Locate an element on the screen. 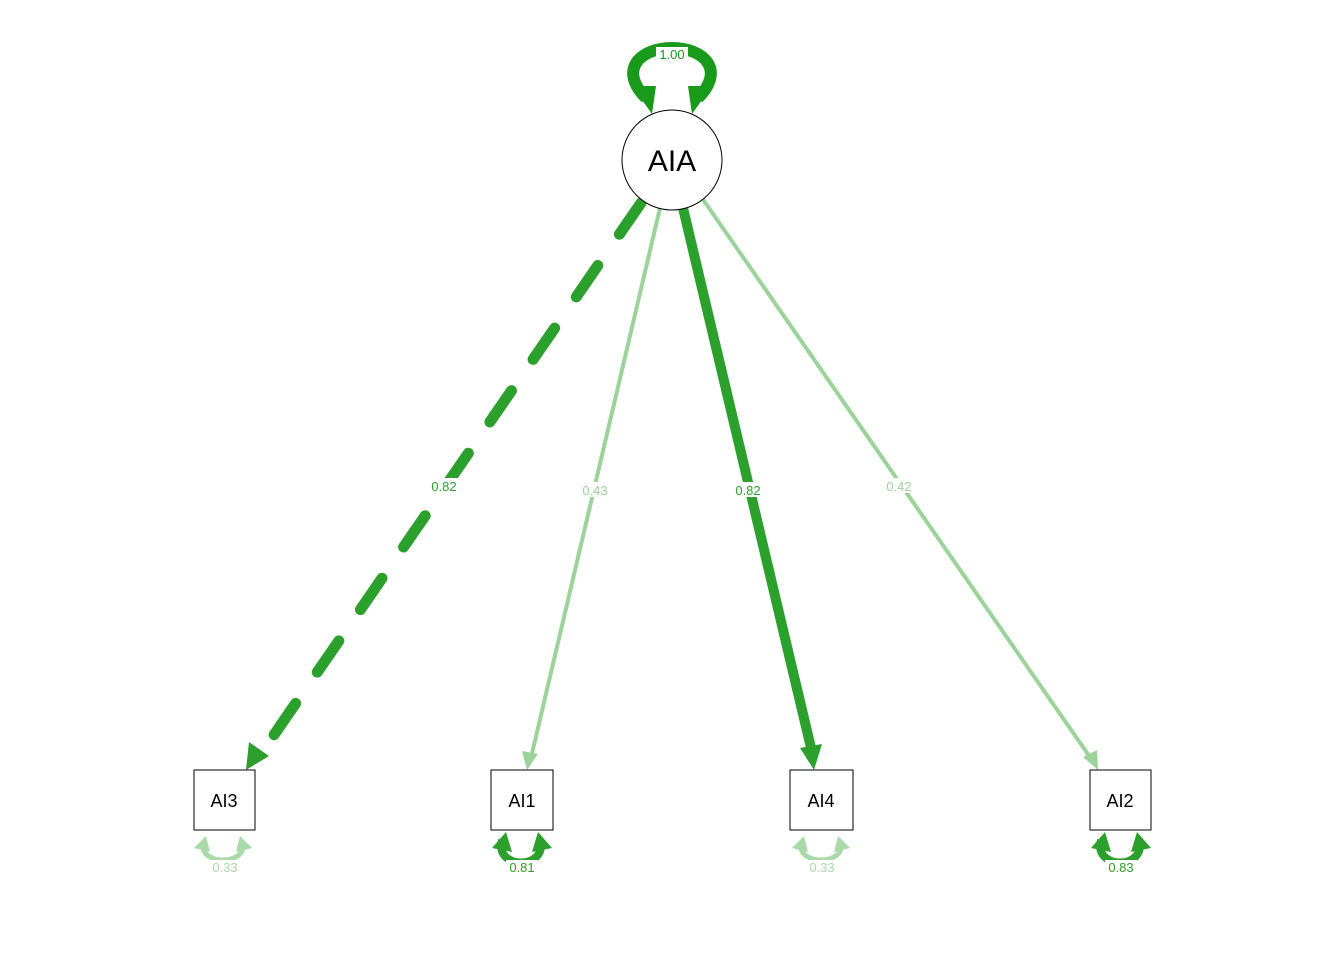  residual-label-bg-ai3 is located at coordinates (225, 867).